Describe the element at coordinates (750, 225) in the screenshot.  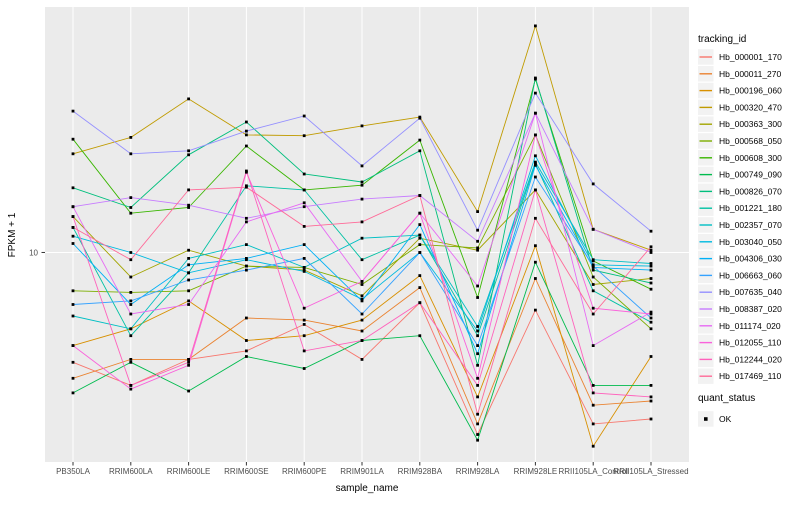
I see `legend-item-label: Hb_002357_070` at that location.